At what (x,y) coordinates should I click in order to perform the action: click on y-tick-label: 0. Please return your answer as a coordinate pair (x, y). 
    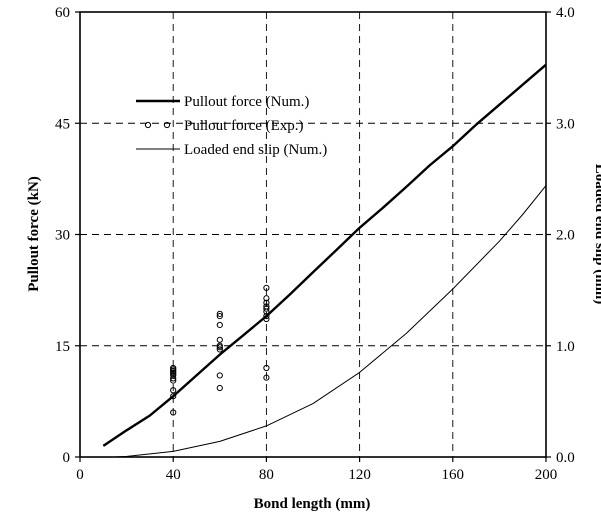
    Looking at the image, I should click on (67, 458).